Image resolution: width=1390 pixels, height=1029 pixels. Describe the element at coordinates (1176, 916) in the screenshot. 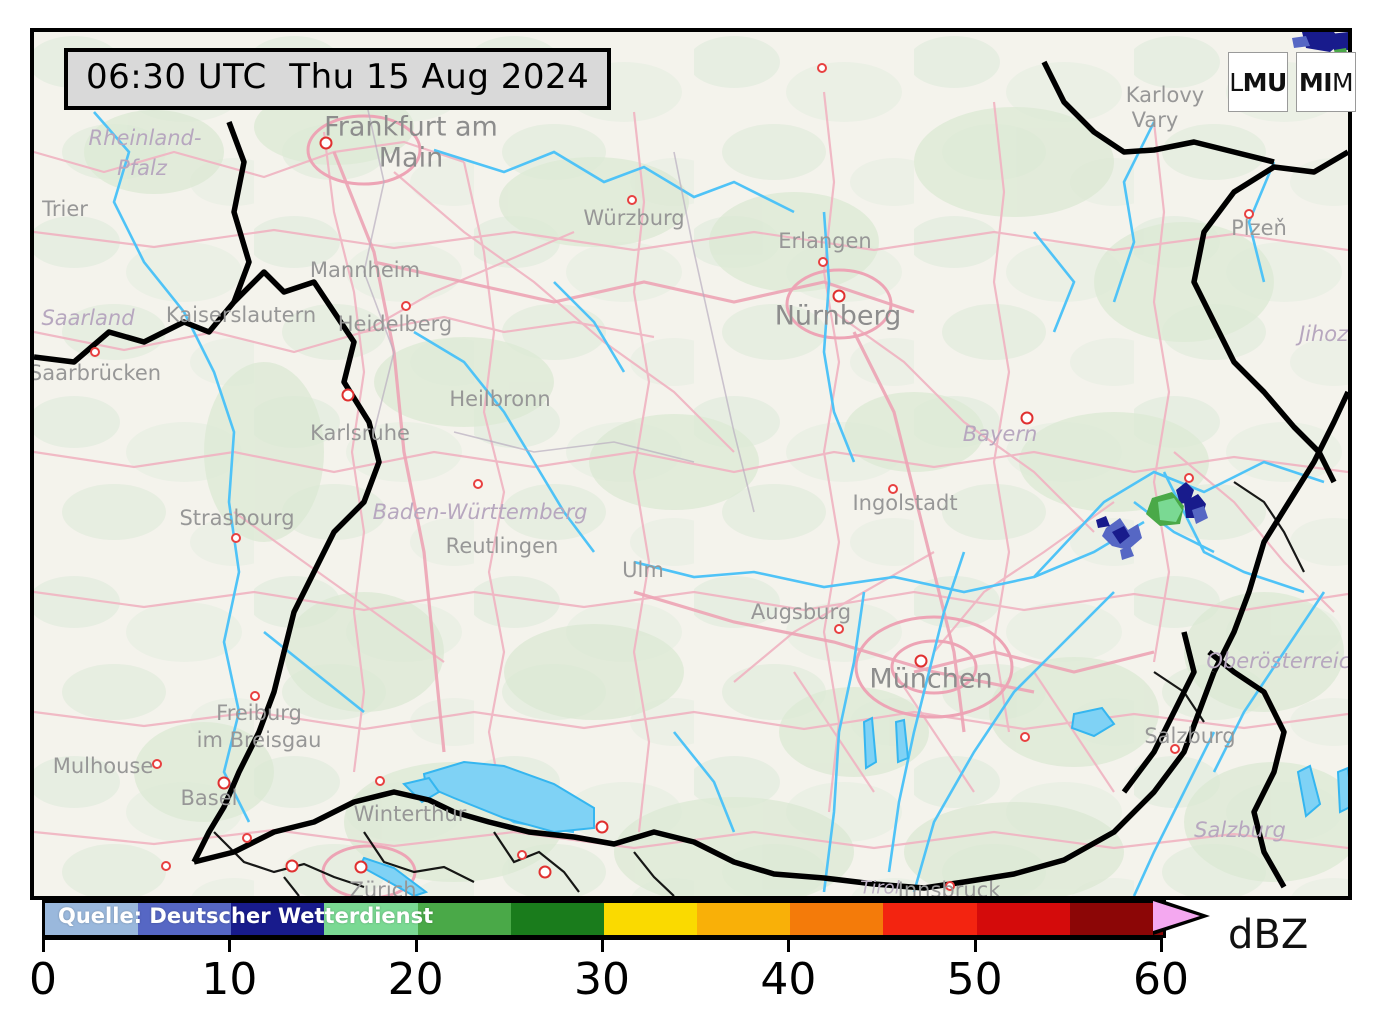

I see `colorbar-arrow-fill` at that location.